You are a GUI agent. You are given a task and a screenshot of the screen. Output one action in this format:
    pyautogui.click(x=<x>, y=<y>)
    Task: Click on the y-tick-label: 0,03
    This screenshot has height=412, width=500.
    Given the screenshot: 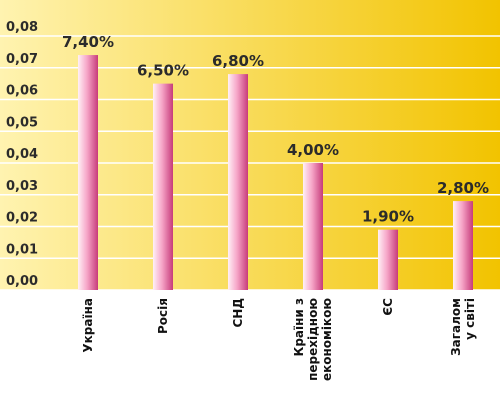 What is the action you would take?
    pyautogui.click(x=22, y=186)
    